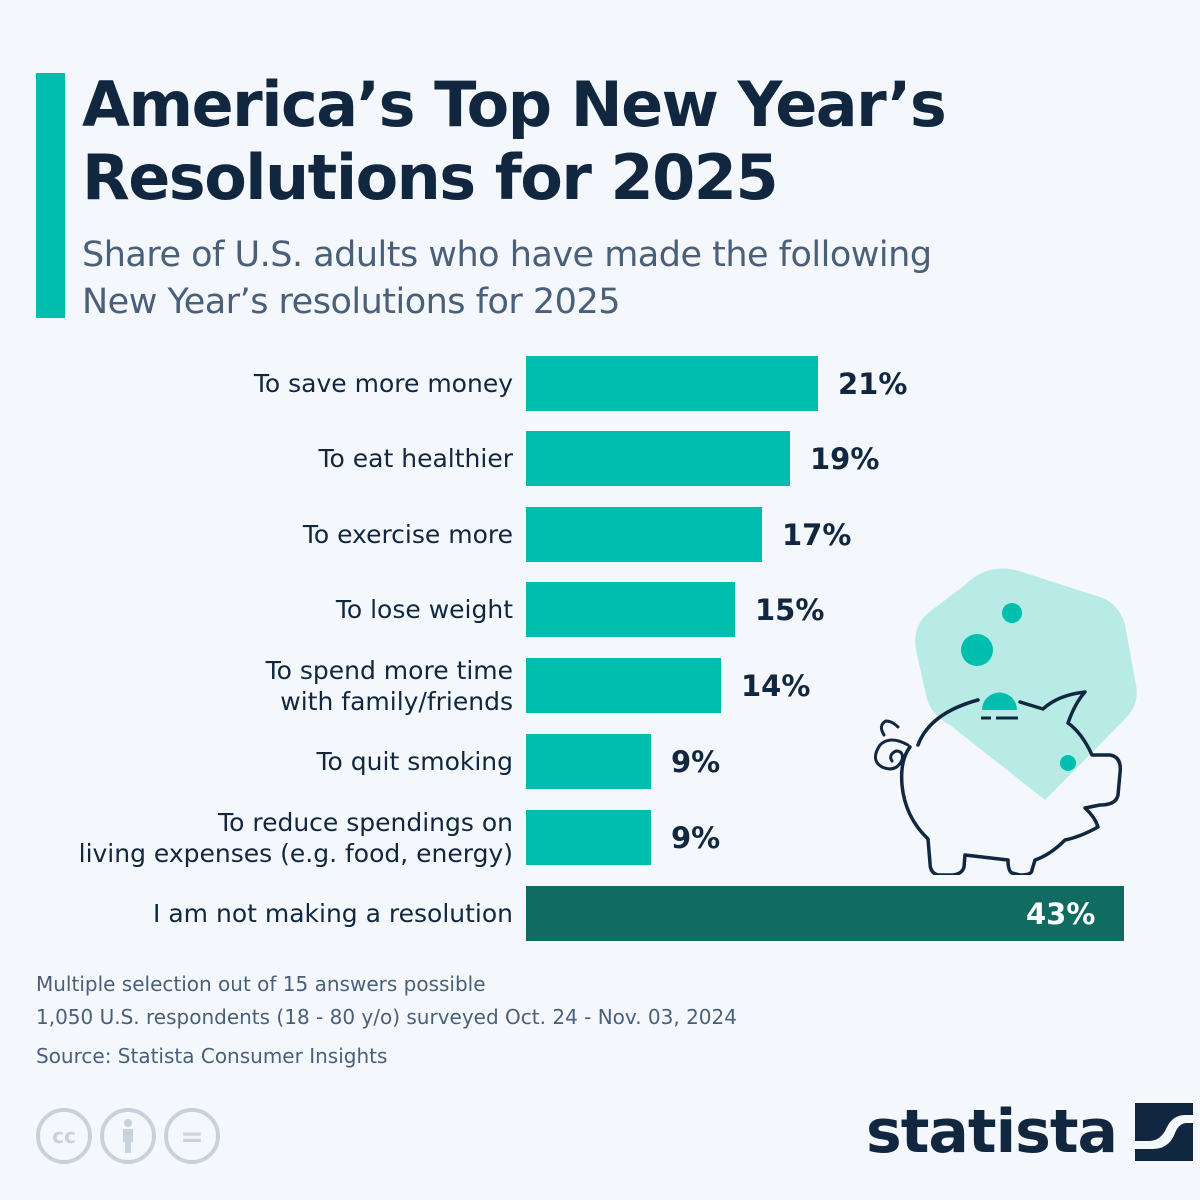 This screenshot has height=1200, width=1200. I want to click on cc-glyph: cc, so click(64, 1136).